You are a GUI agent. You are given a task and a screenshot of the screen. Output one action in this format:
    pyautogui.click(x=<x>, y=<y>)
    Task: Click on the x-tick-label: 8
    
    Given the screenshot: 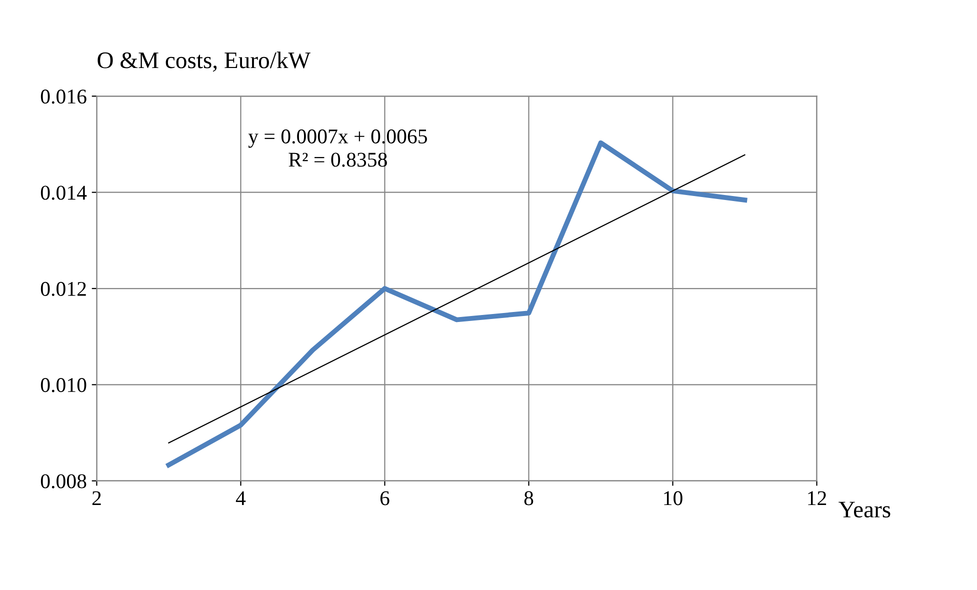 What is the action you would take?
    pyautogui.click(x=529, y=498)
    